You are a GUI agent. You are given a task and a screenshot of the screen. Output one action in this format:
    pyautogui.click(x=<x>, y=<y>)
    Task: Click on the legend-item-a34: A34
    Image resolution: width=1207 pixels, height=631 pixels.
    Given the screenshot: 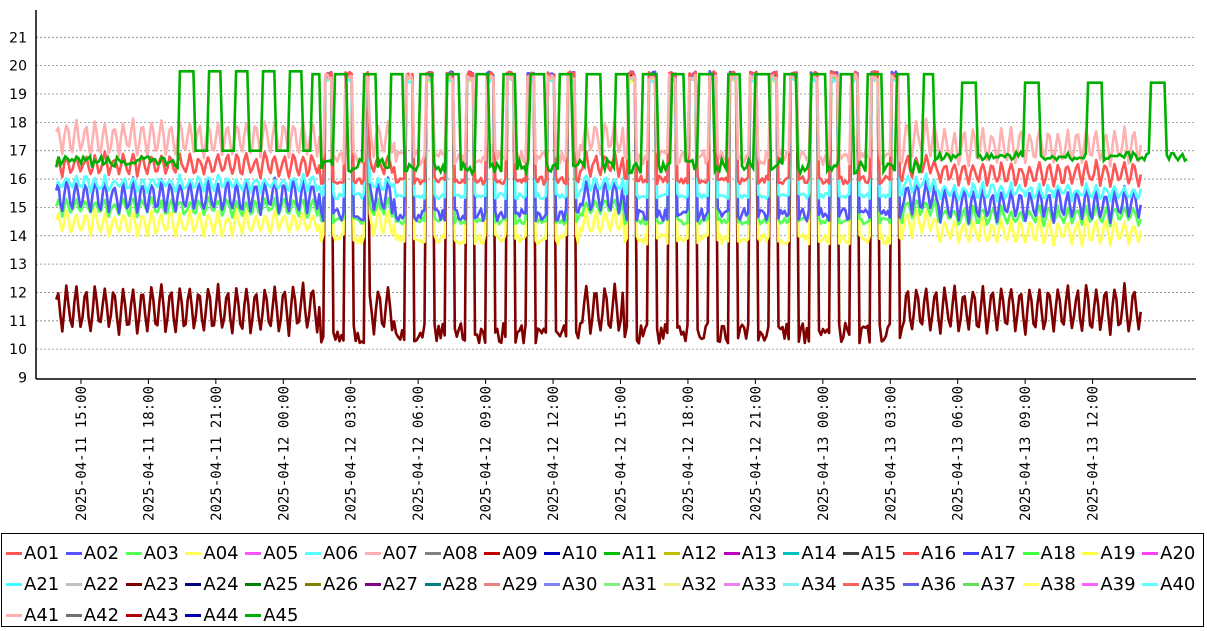 What is the action you would take?
    pyautogui.click(x=813, y=584)
    